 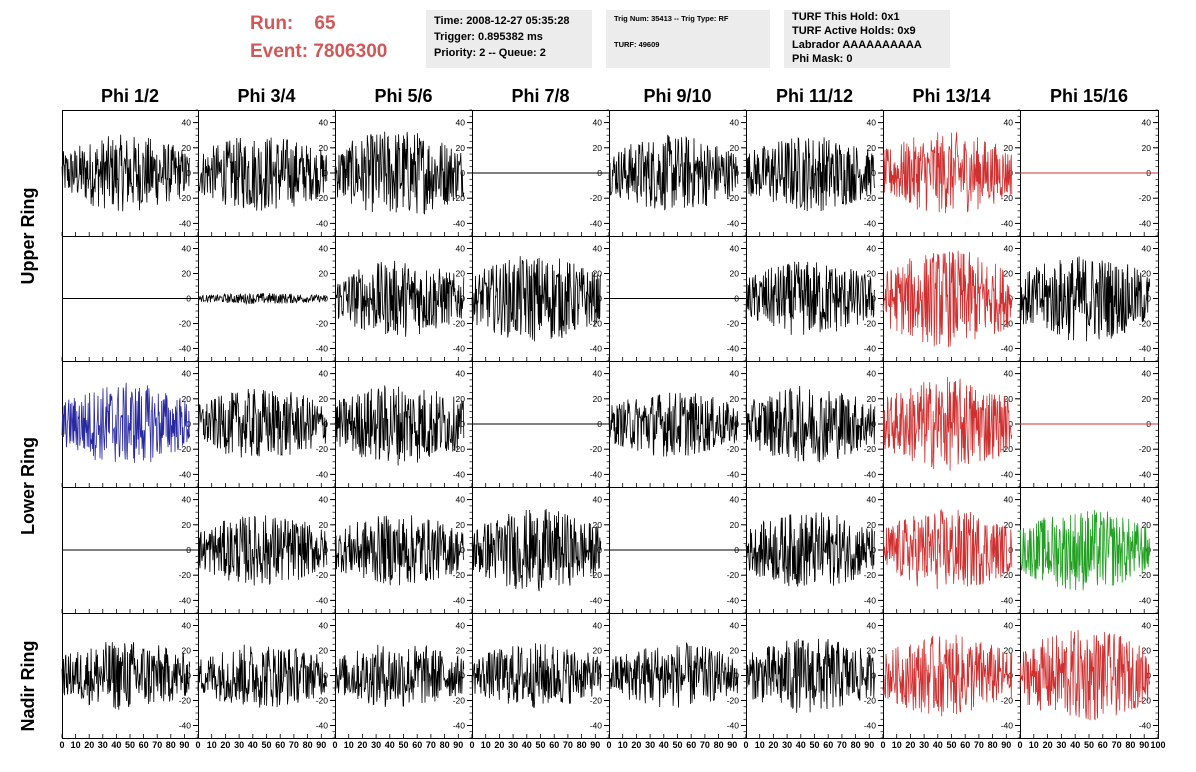 I want to click on run-event-info: Run: 65 Event: 7806300, so click(x=318, y=38).